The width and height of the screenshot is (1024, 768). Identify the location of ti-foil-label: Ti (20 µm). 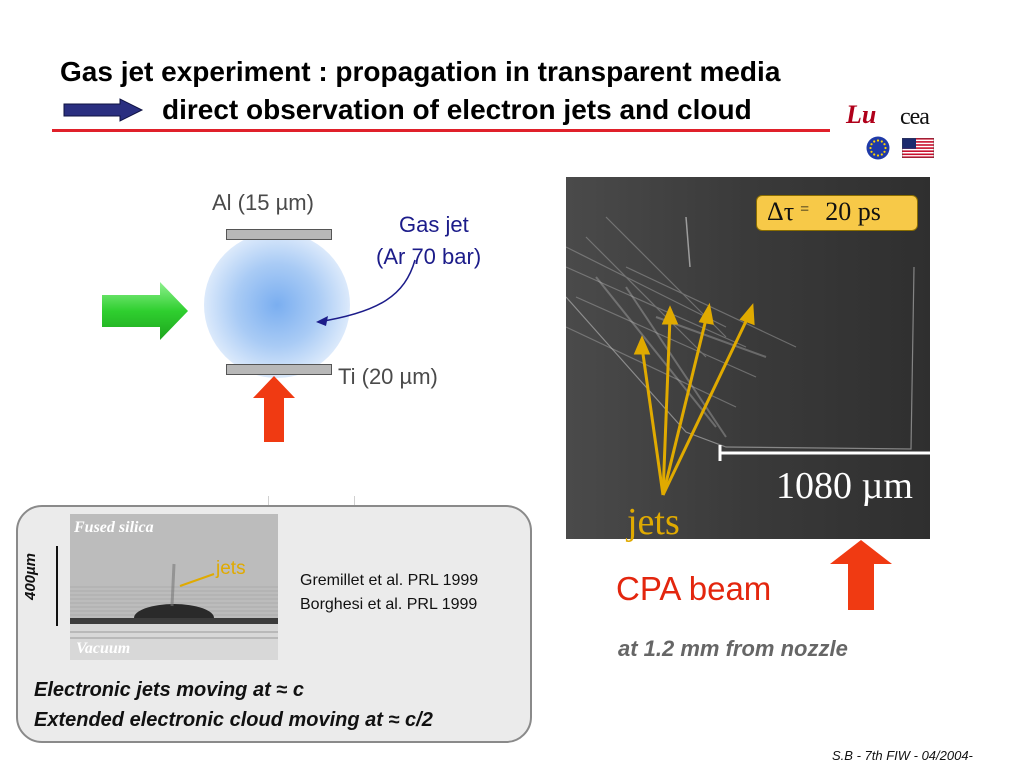
(388, 376).